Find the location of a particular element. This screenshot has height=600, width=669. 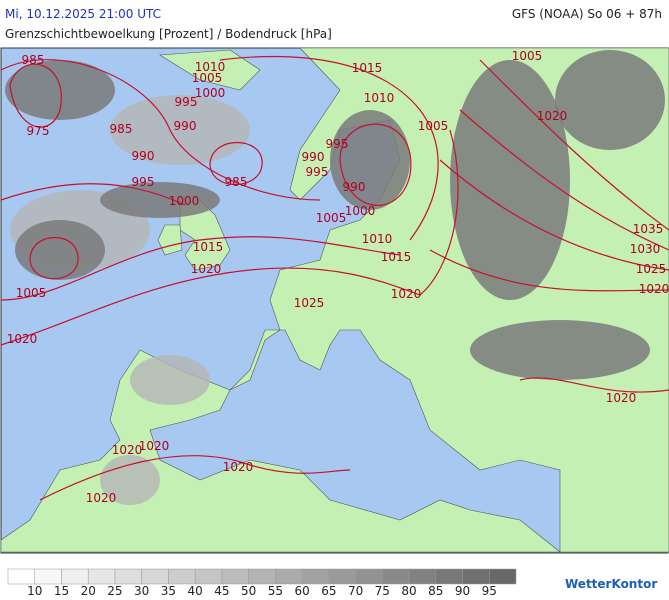

legend-label: 90 is located at coordinates (462, 591).